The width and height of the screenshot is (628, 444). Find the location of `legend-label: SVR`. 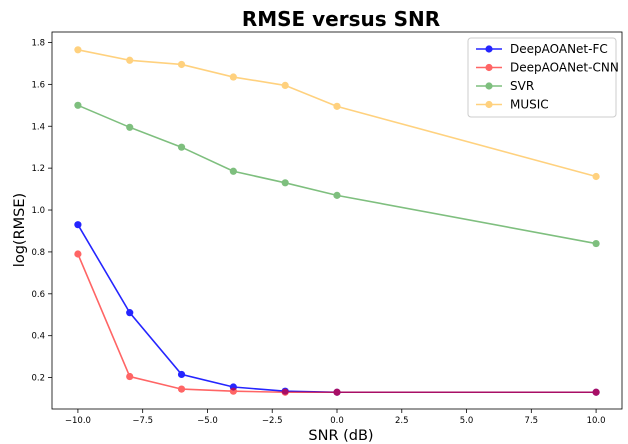

legend-label: SVR is located at coordinates (522, 86).